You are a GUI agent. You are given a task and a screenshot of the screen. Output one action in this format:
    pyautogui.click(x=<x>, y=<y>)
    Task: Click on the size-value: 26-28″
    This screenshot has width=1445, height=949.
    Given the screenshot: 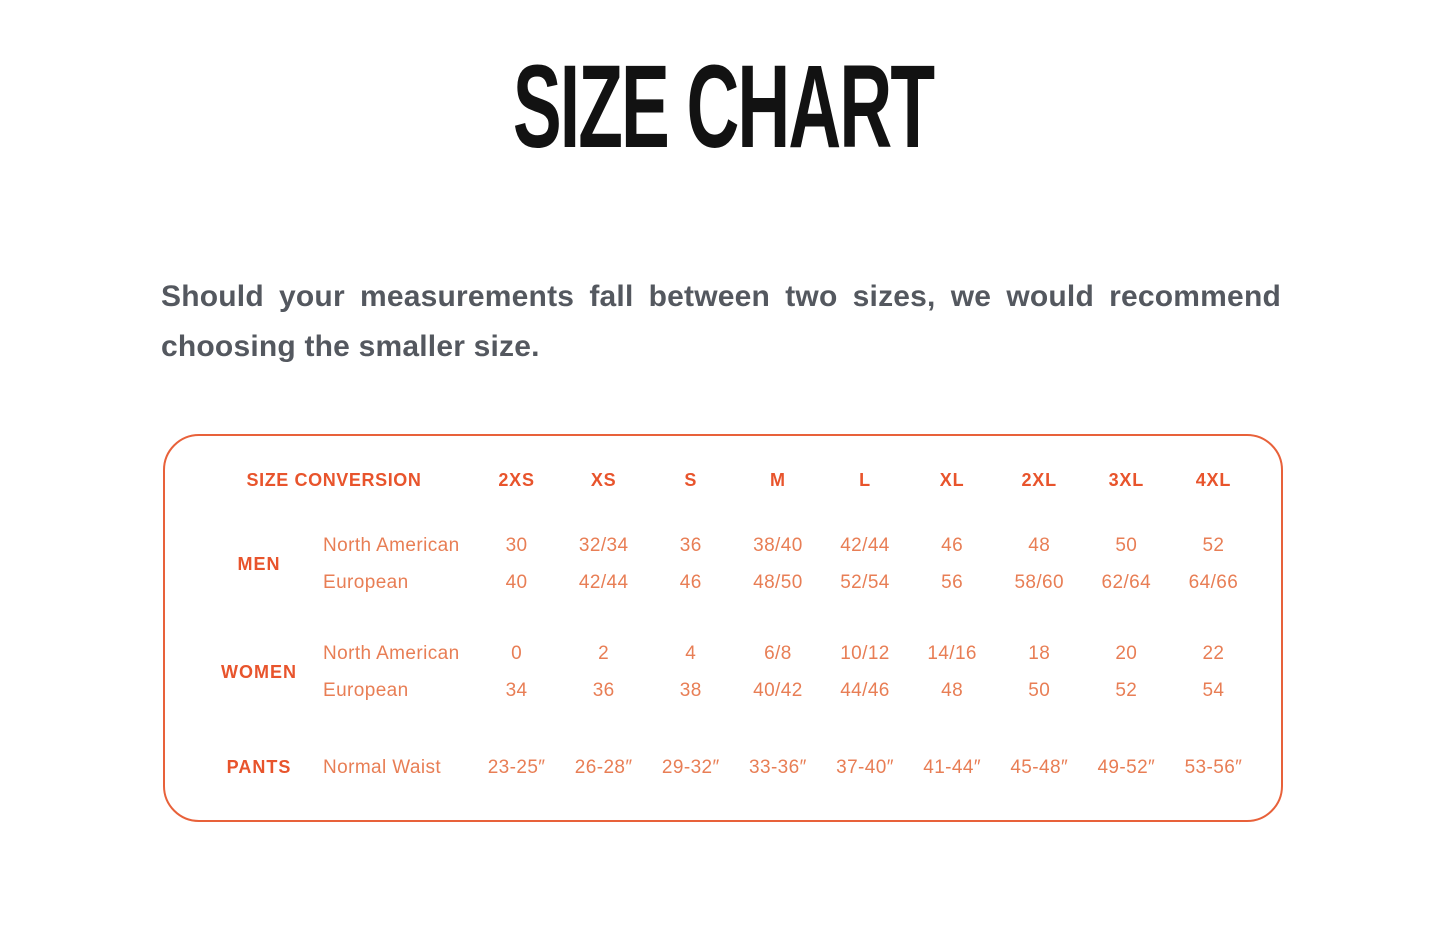 What is the action you would take?
    pyautogui.click(x=603, y=767)
    